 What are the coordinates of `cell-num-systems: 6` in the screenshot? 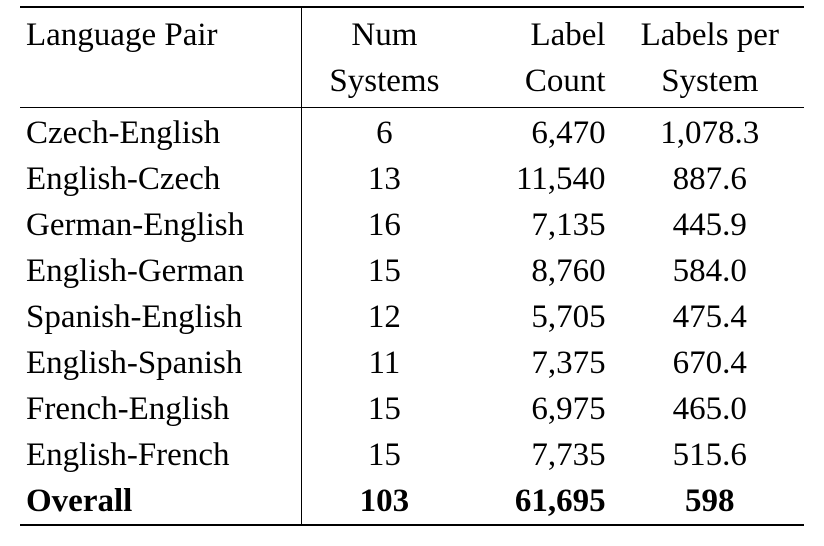 It's located at (384, 133).